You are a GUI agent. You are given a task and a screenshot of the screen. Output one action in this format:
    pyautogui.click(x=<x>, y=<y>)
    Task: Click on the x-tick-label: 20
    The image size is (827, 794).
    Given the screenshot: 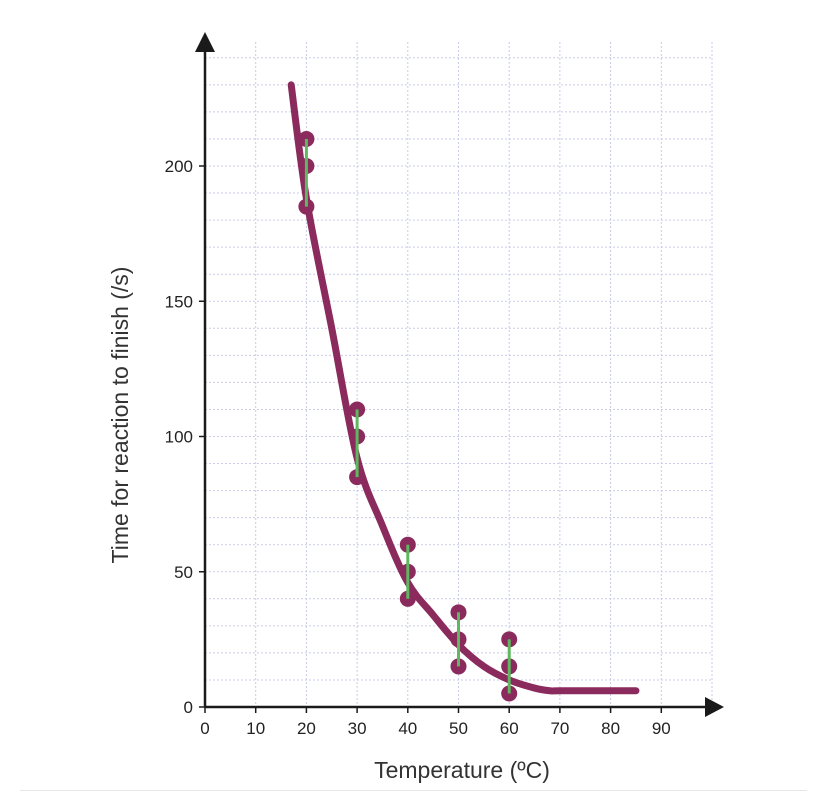 What is the action you would take?
    pyautogui.click(x=306, y=728)
    